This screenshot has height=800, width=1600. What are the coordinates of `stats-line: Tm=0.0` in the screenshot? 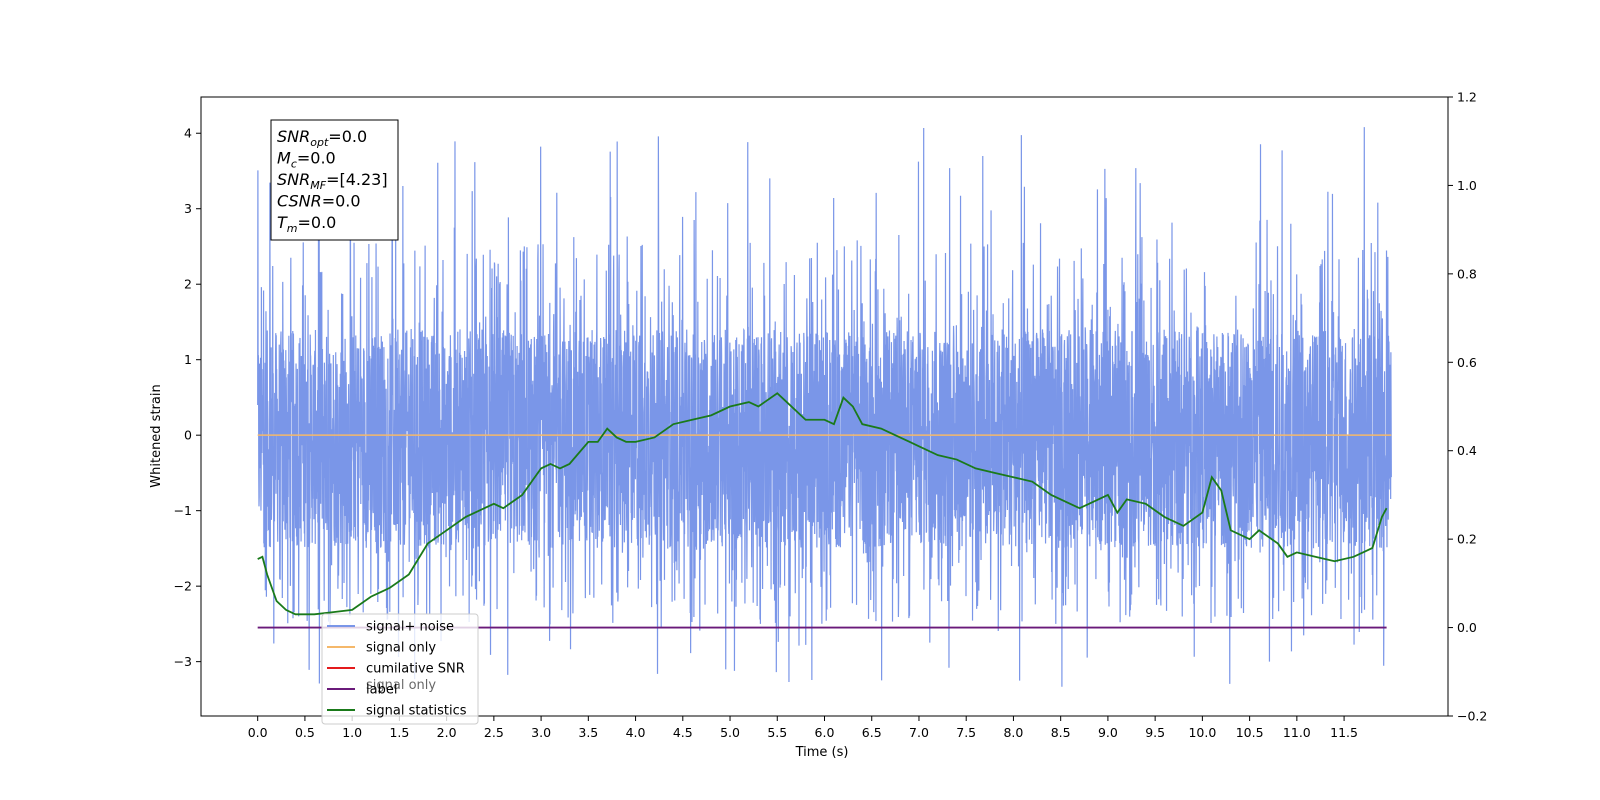 It's located at (306, 224).